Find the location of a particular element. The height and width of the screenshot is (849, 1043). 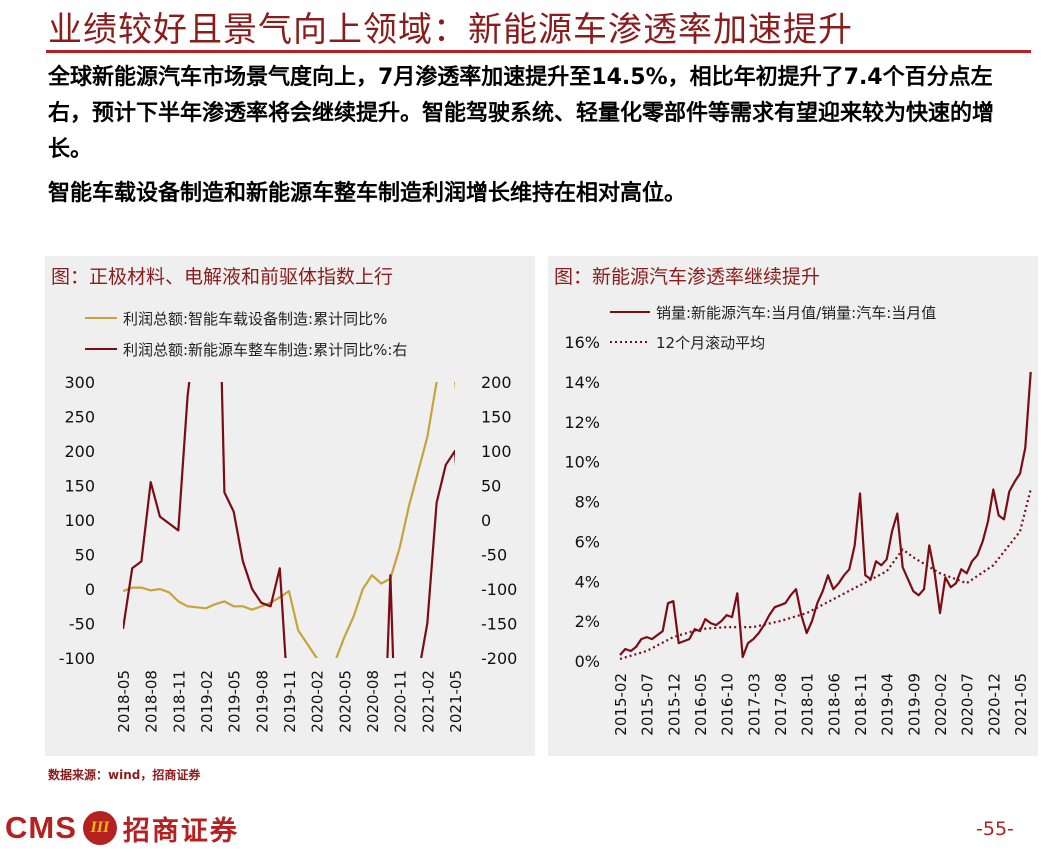

y-tick-label-left: 50 is located at coordinates (85, 555).